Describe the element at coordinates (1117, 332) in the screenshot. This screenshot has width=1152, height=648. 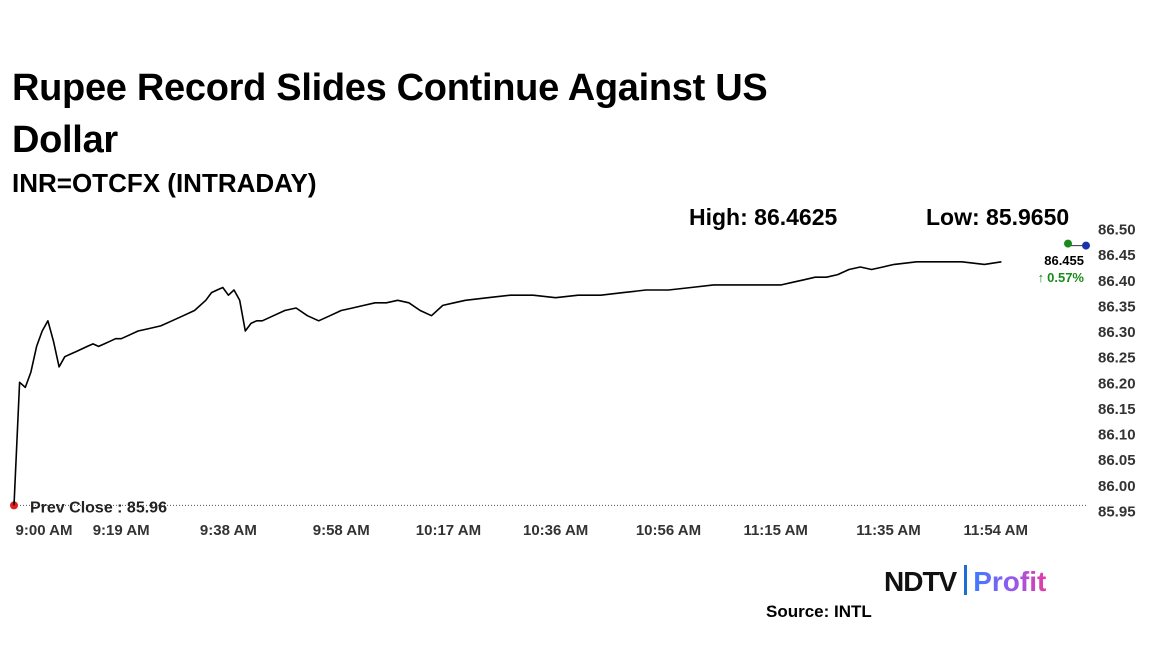
I see `y-tick-label: 86.30` at that location.